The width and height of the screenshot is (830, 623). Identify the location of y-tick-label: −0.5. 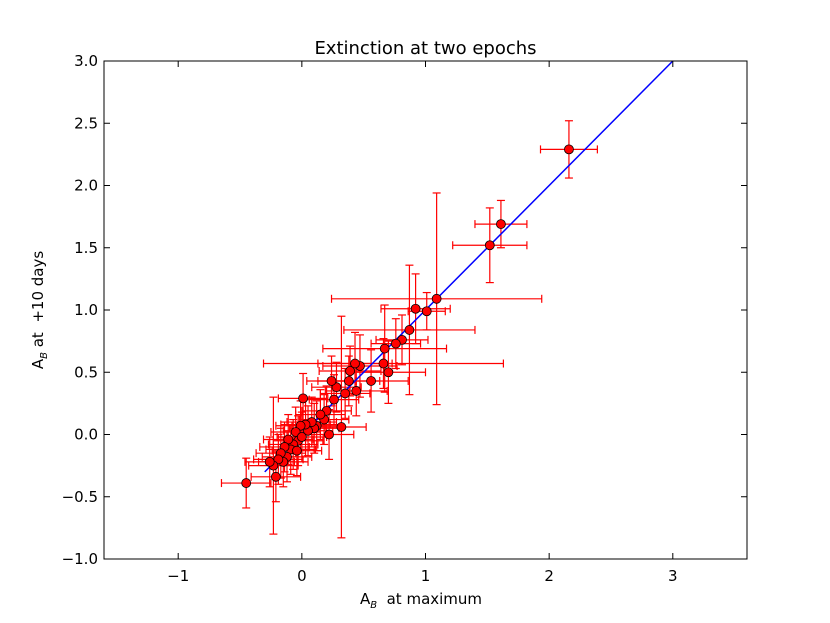
(80, 497).